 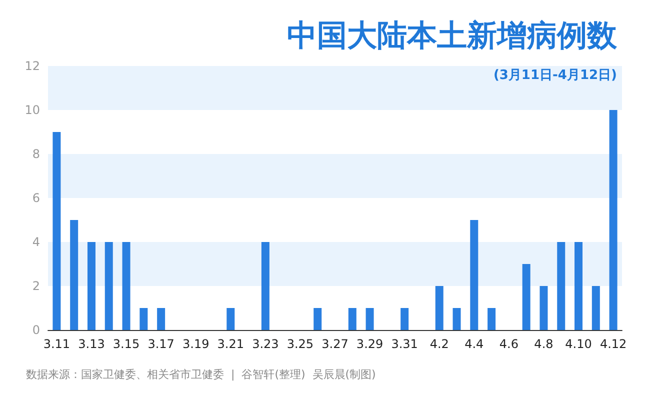 I want to click on x-tick-label: 3.15, so click(x=126, y=344).